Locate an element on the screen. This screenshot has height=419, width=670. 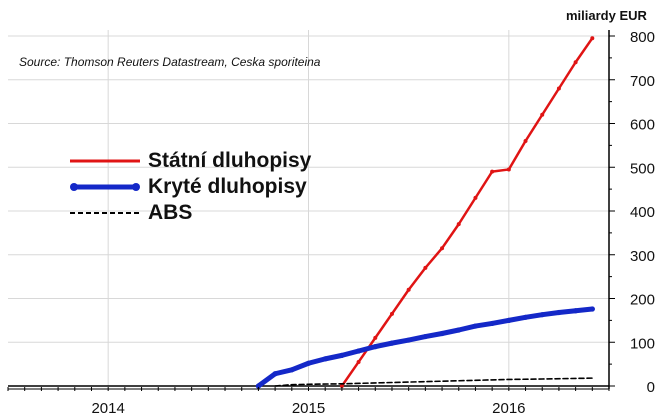
legend-label-2: ABS is located at coordinates (170, 212).